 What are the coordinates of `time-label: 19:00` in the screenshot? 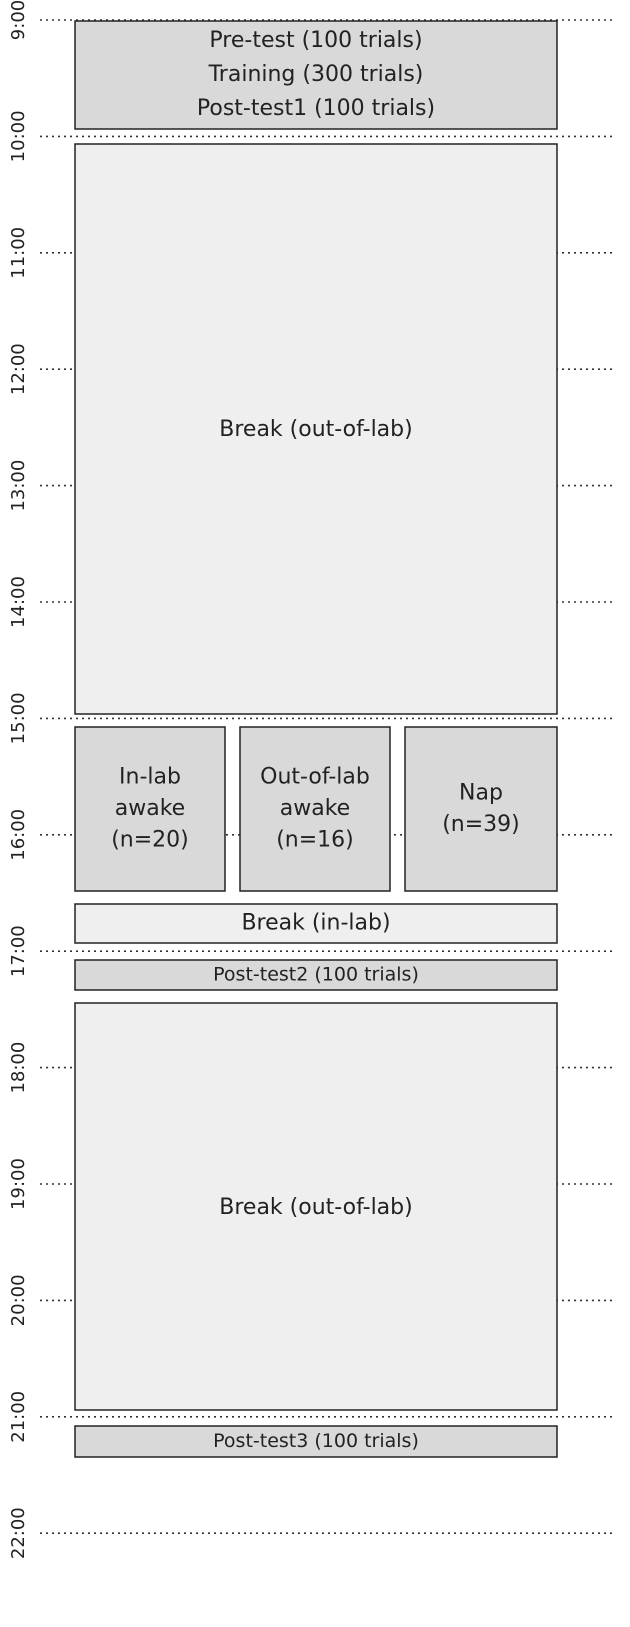 It's located at (18, 1184).